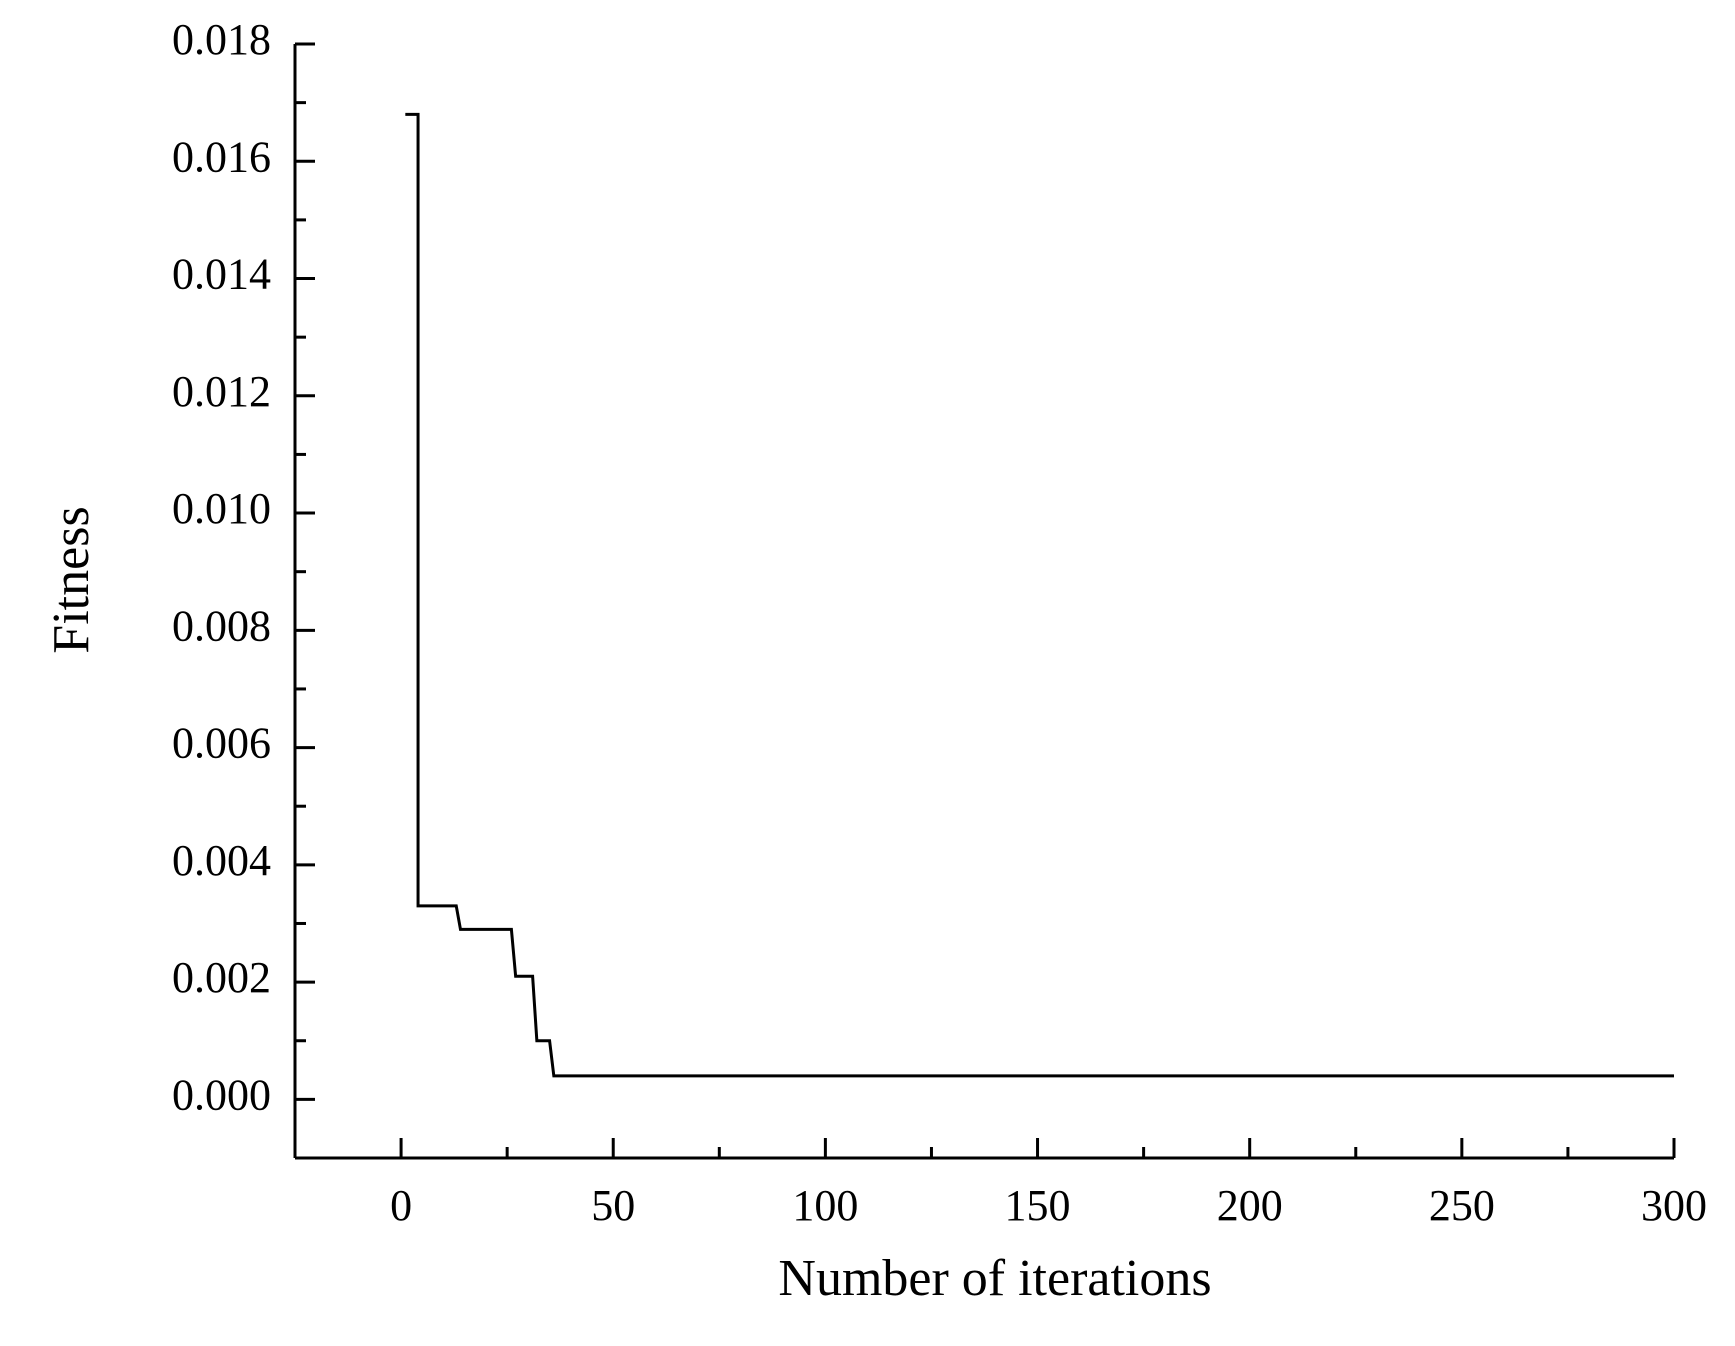  What do you see at coordinates (613, 1205) in the screenshot?
I see `x-tick-label: 50` at bounding box center [613, 1205].